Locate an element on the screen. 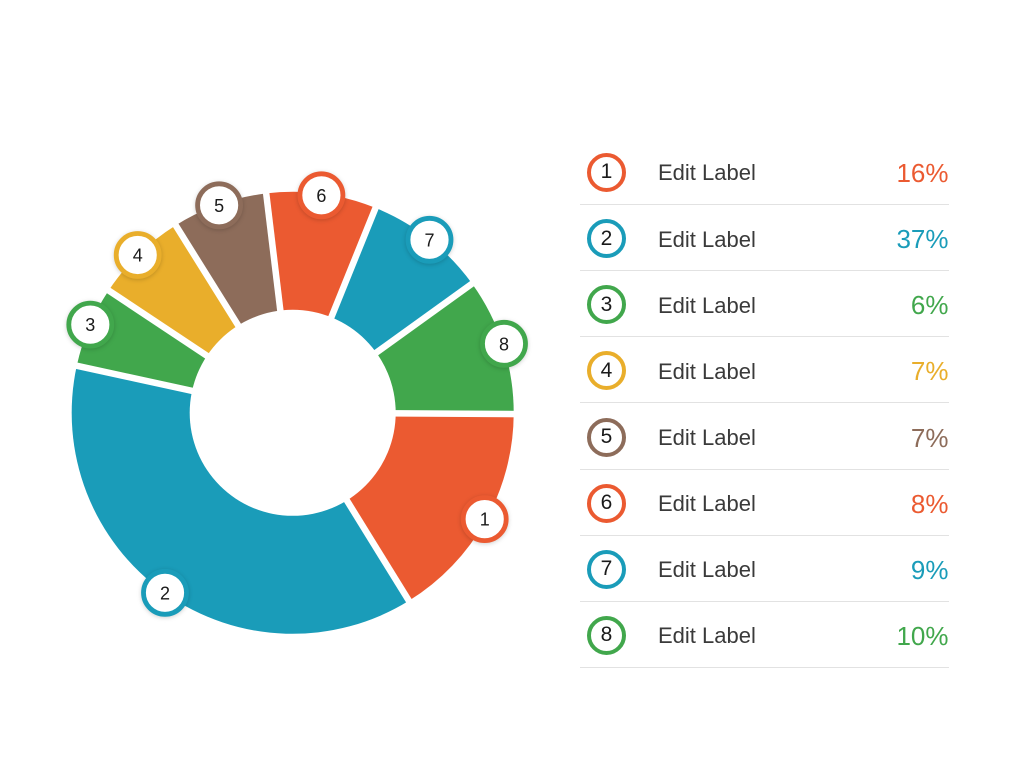 The height and width of the screenshot is (768, 1024). svg-text: 2 is located at coordinates (165, 593).